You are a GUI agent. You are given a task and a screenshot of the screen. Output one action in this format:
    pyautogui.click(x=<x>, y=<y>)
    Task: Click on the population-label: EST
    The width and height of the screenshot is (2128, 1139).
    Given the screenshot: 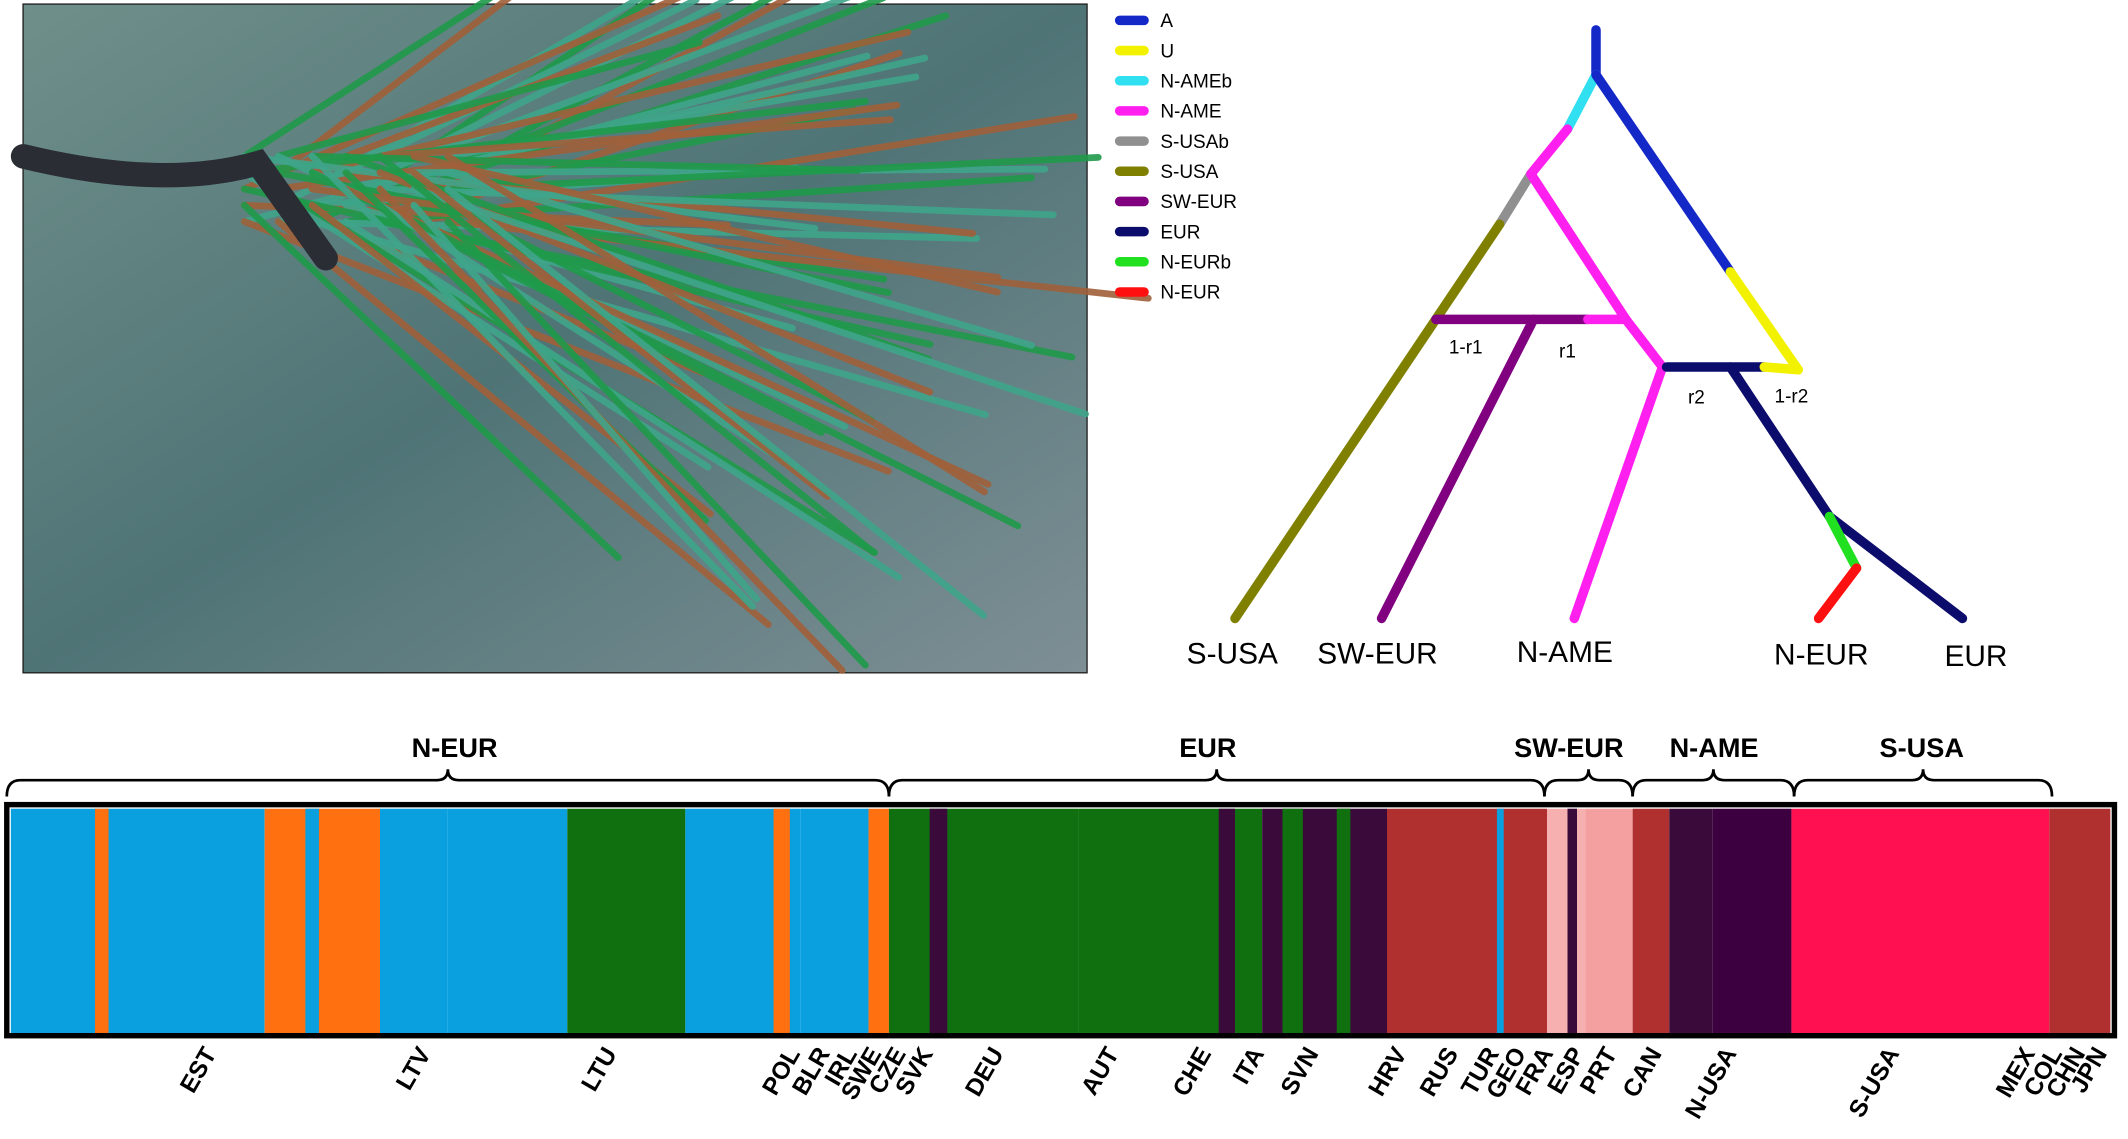 What is the action you would take?
    pyautogui.click(x=198, y=1070)
    